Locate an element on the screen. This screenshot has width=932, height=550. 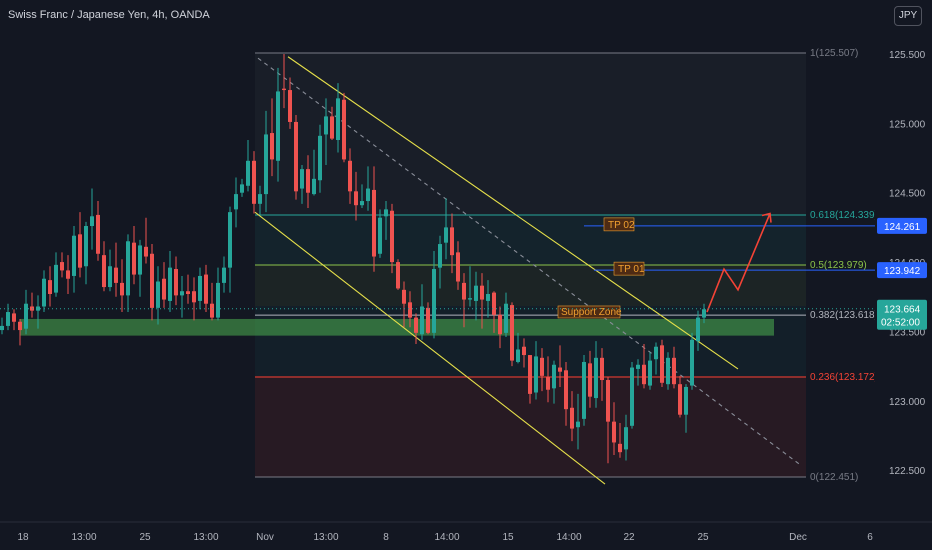
price-tick-label: 124.500 is located at coordinates (907, 194).